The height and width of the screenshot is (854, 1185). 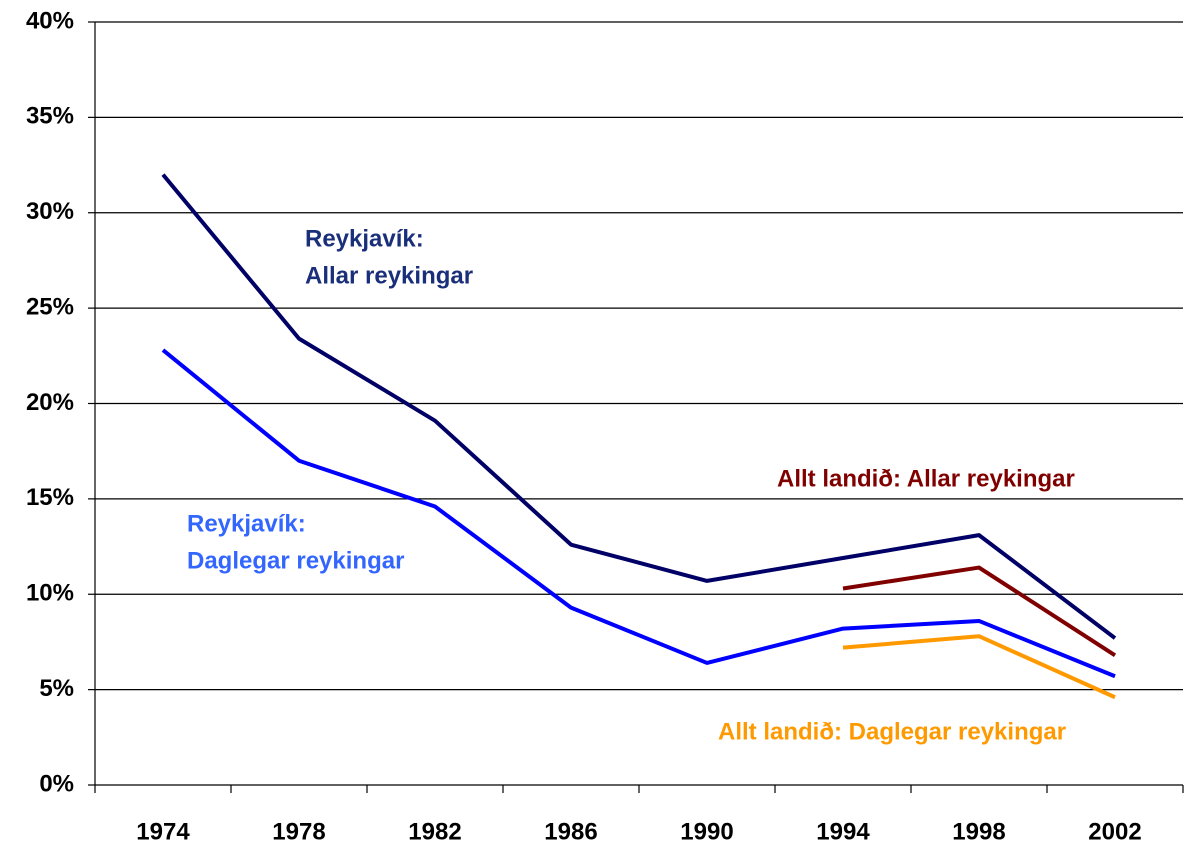 I want to click on y-tick-label: 40%, so click(x=50, y=20).